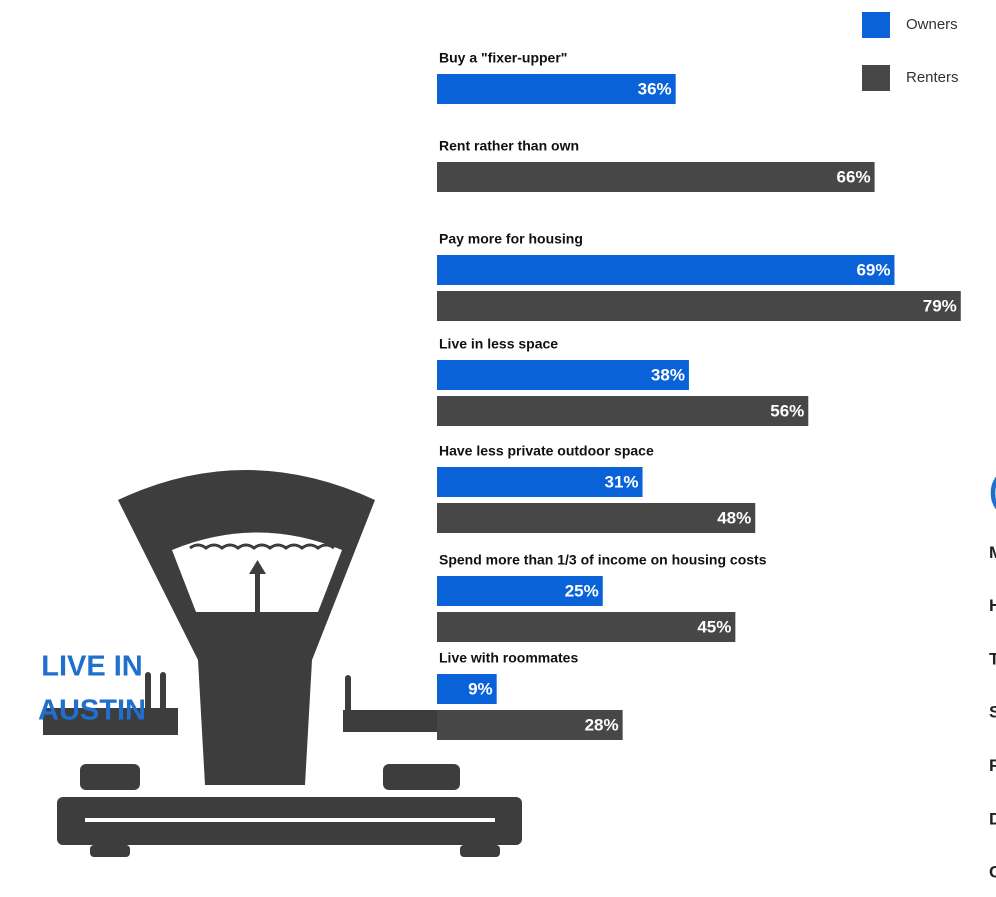 This screenshot has width=996, height=897. What do you see at coordinates (92, 667) in the screenshot?
I see `annotation: LIVE IN` at bounding box center [92, 667].